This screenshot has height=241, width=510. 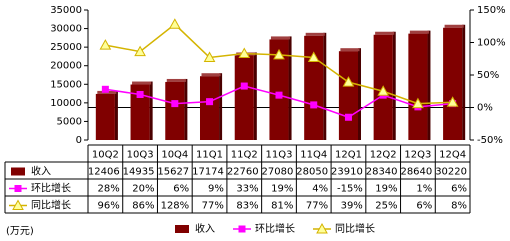 What do you see at coordinates (205, 228) in the screenshot?
I see `legend-label: 收入` at bounding box center [205, 228].